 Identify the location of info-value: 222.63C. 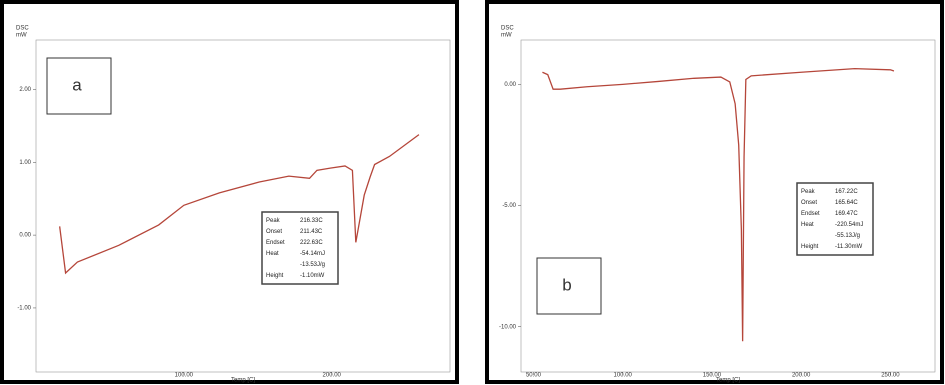
(311, 243).